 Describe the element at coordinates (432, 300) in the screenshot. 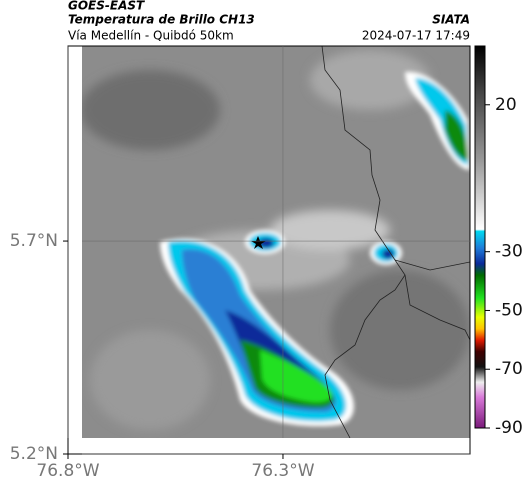

I see `border` at that location.